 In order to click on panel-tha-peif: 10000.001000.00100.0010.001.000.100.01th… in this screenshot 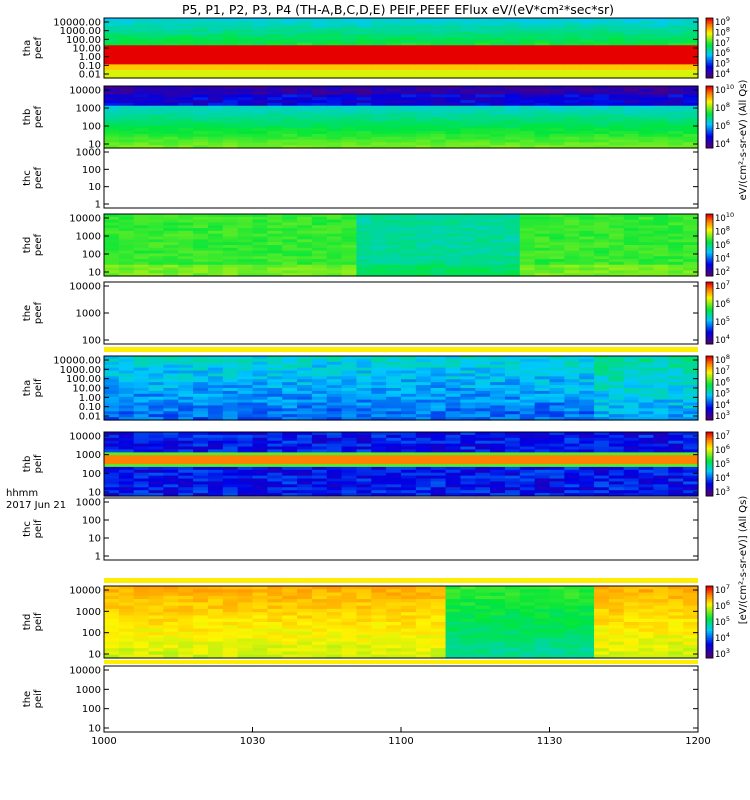, I will do `click(376, 388)`.